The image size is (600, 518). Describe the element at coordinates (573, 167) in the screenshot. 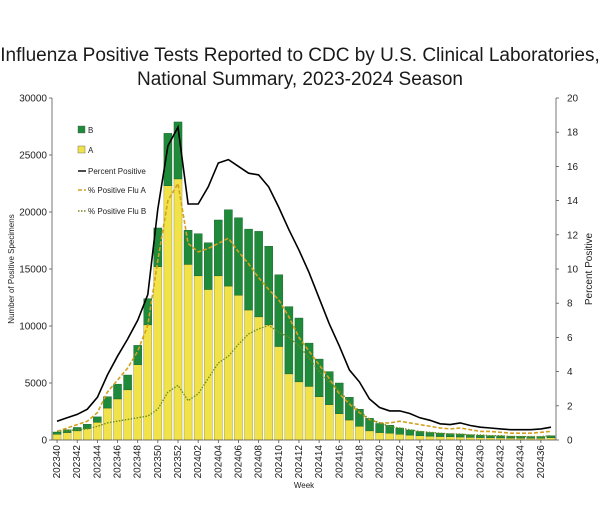

I see `y2-tick-label: 16` at that location.